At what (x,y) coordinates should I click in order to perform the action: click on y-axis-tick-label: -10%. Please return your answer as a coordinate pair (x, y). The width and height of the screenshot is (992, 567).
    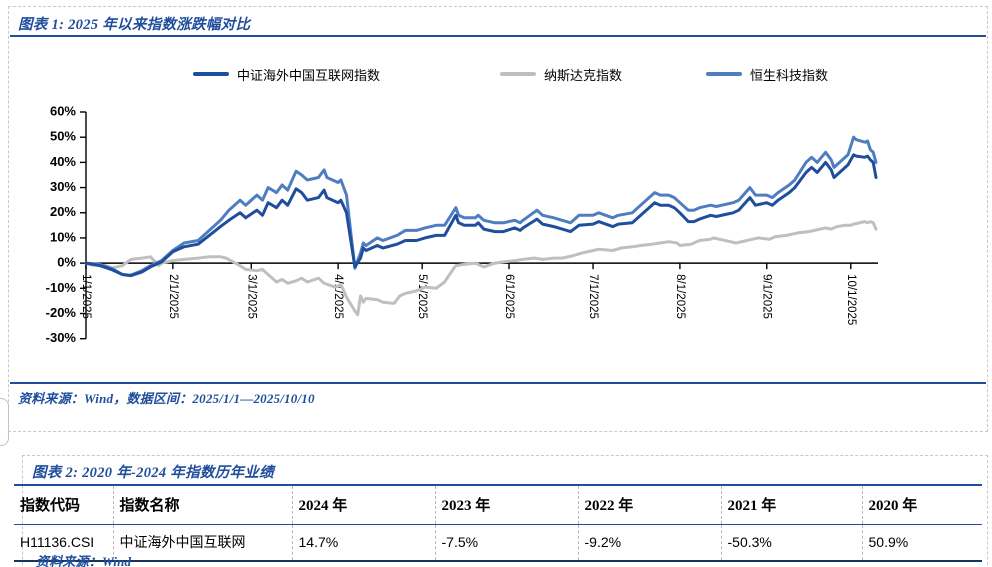
    Looking at the image, I should click on (61, 287).